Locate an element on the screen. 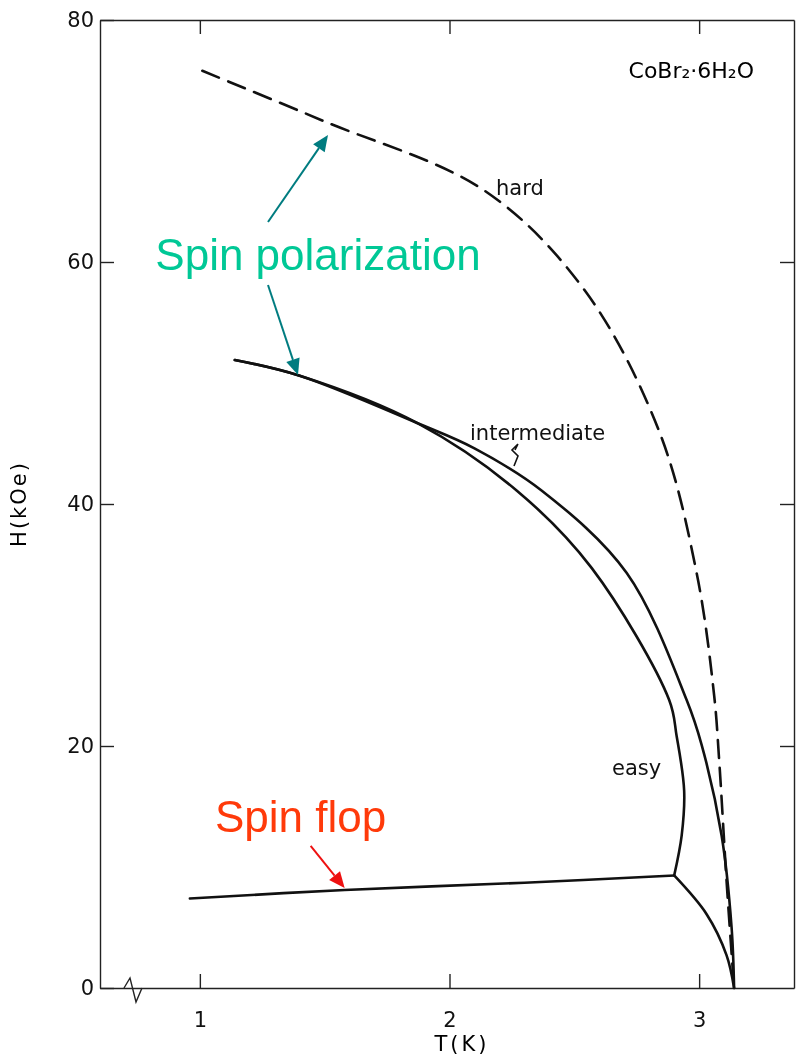 The width and height of the screenshot is (804, 1057). annotation: Spin polarization is located at coordinates (318, 254).